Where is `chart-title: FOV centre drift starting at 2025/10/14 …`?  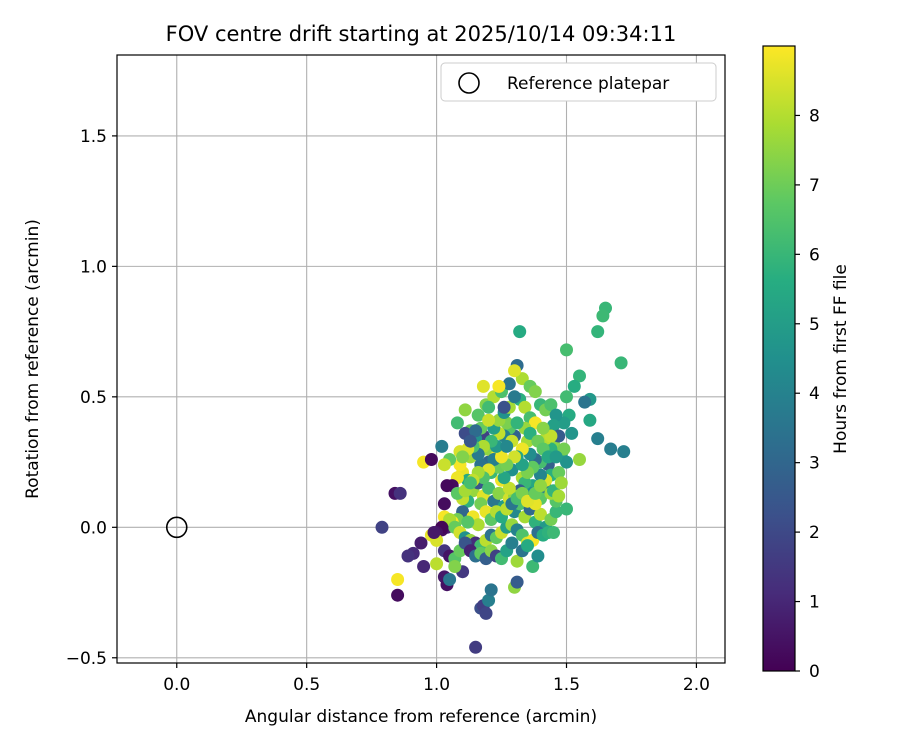 chart-title: FOV centre drift starting at 2025/10/14 … is located at coordinates (421, 34).